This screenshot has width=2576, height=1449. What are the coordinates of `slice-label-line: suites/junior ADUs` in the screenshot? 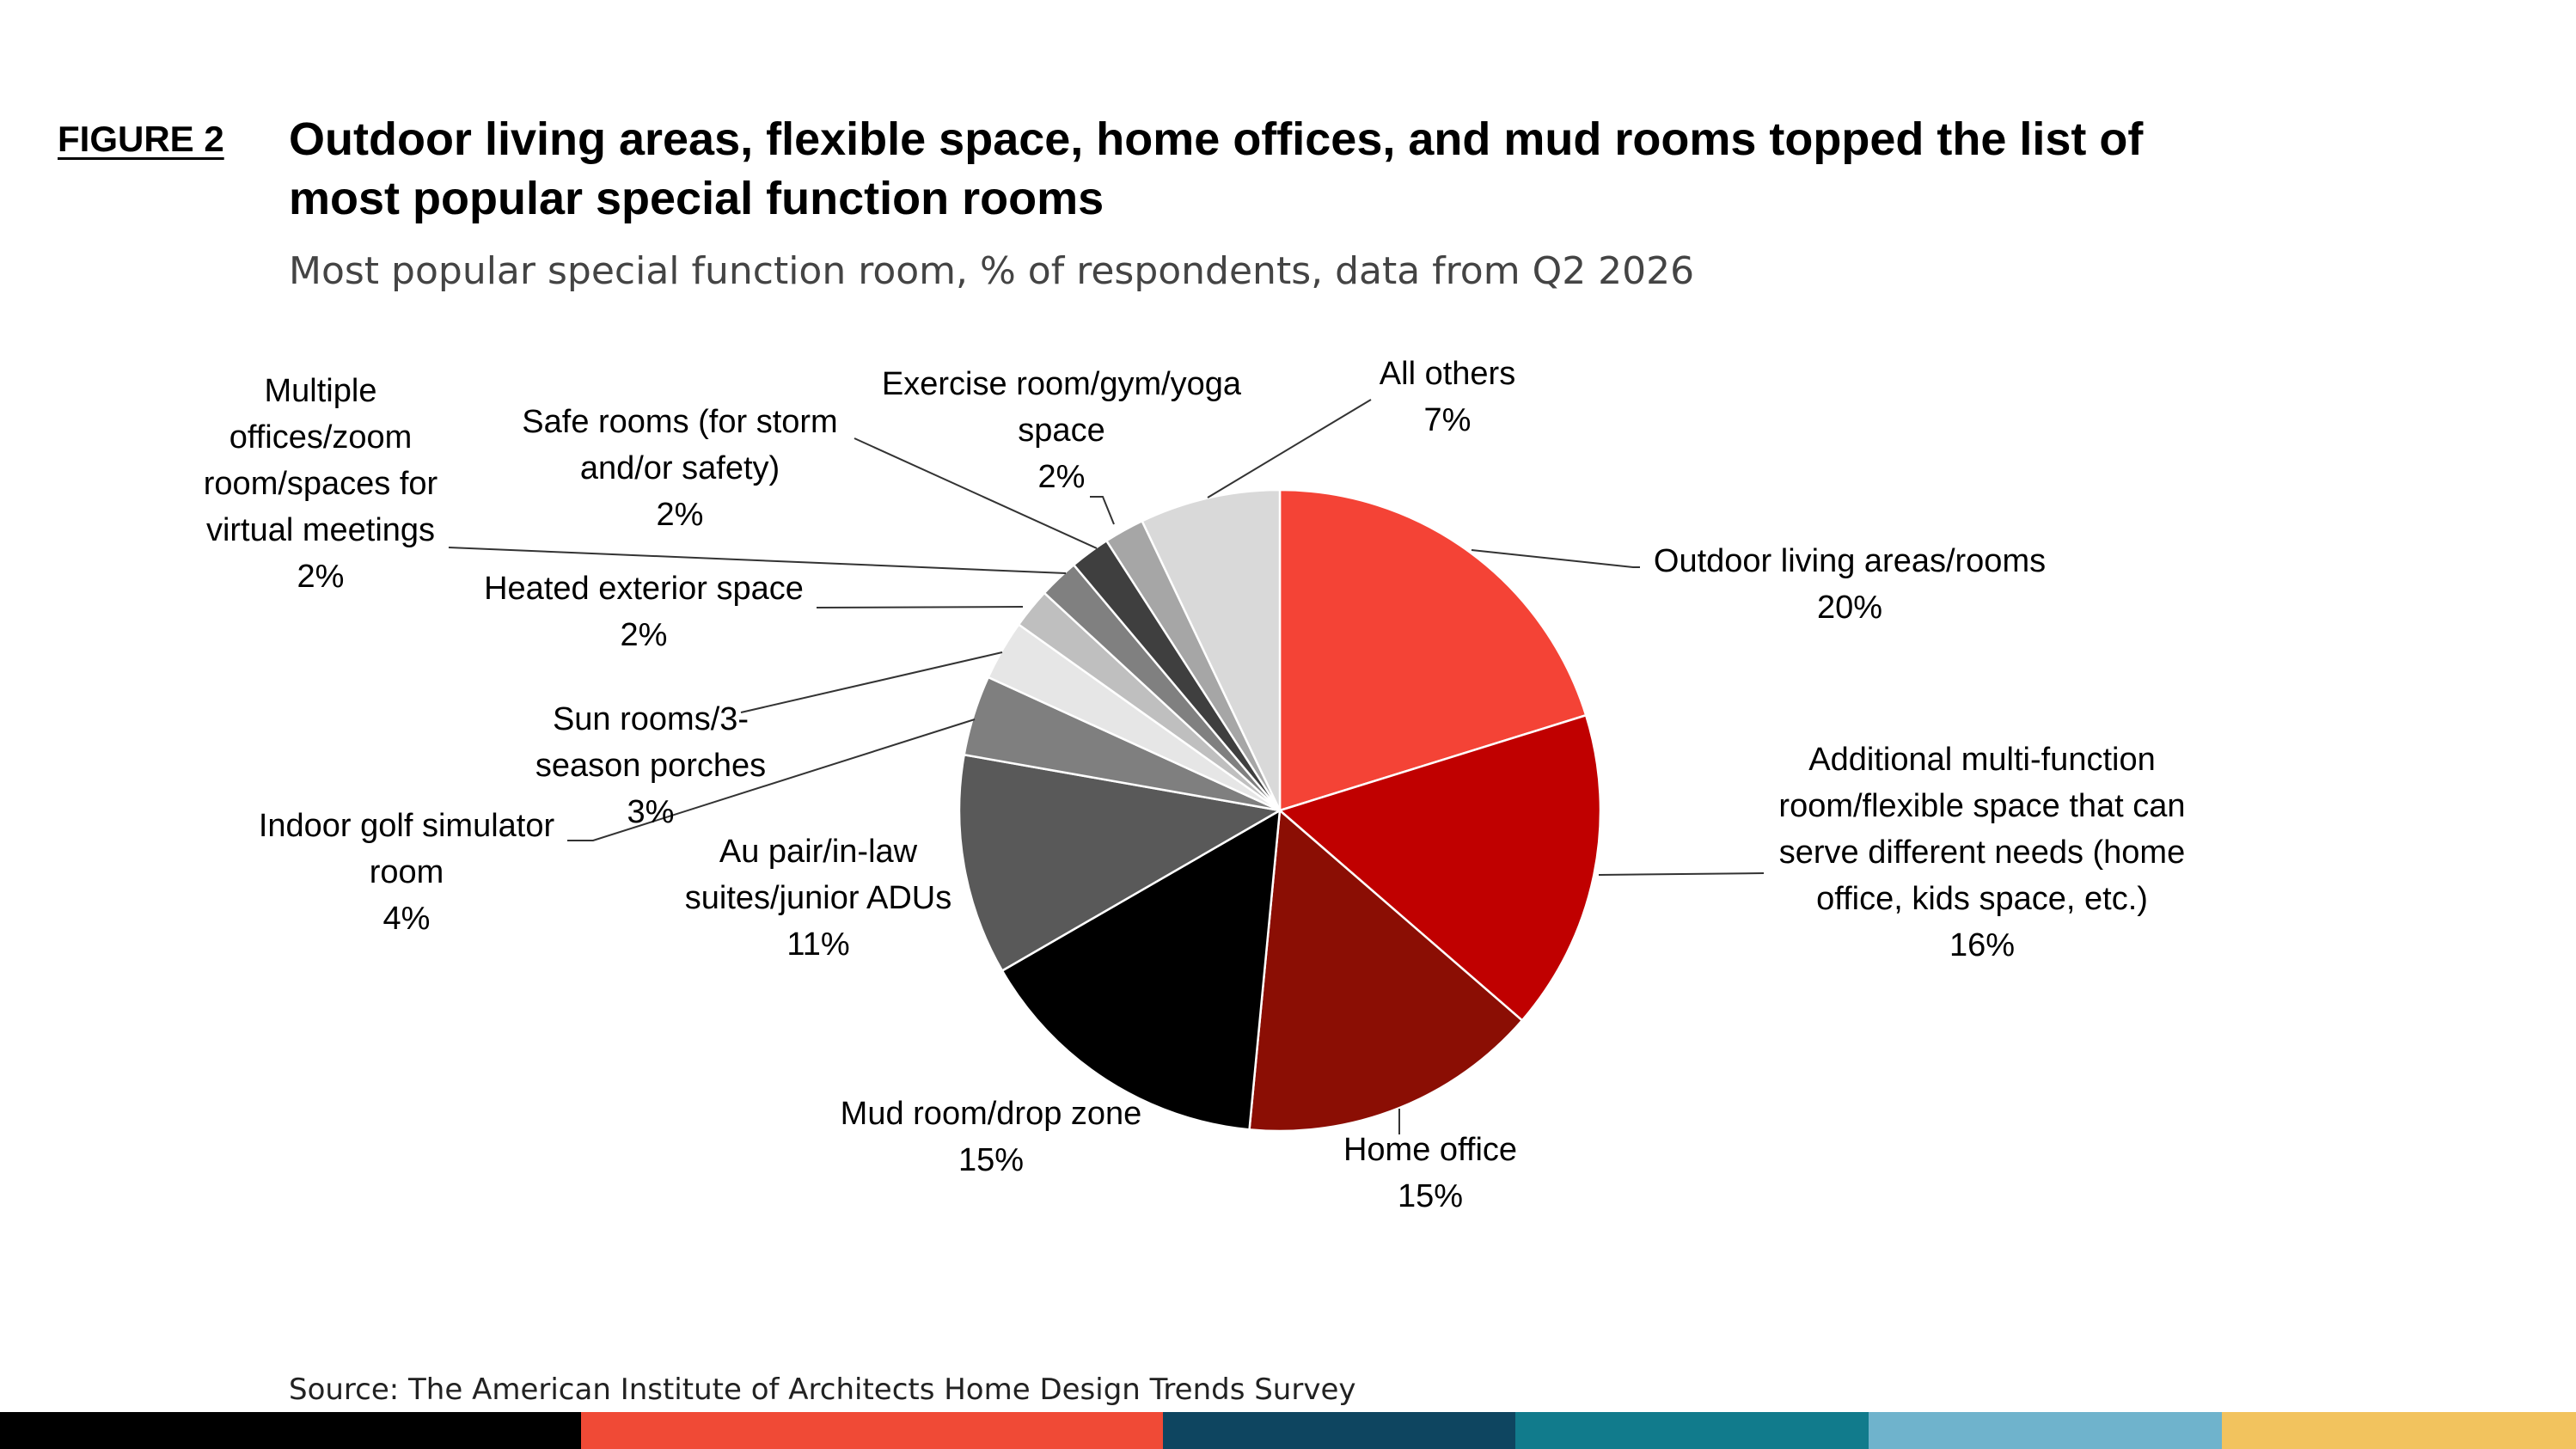 It's located at (818, 898).